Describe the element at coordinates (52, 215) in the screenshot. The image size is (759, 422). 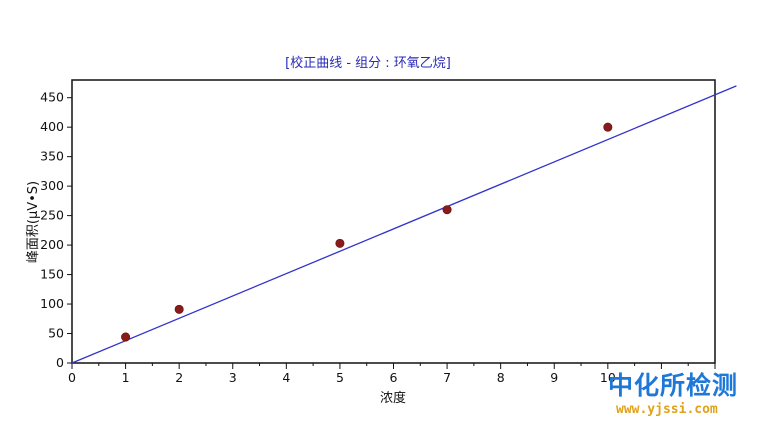
I see `y-tick-label: 250` at that location.